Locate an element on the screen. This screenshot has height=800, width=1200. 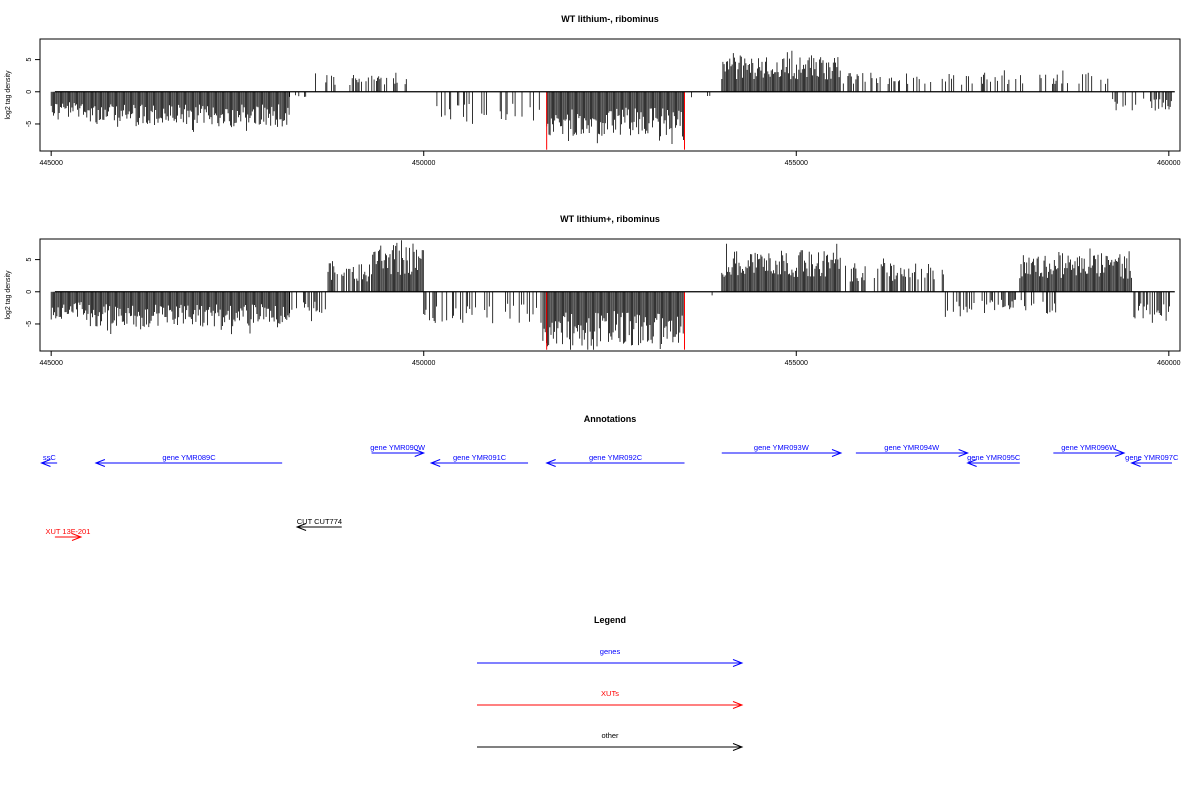
feature: XUT 13F-201 is located at coordinates (67, 534).